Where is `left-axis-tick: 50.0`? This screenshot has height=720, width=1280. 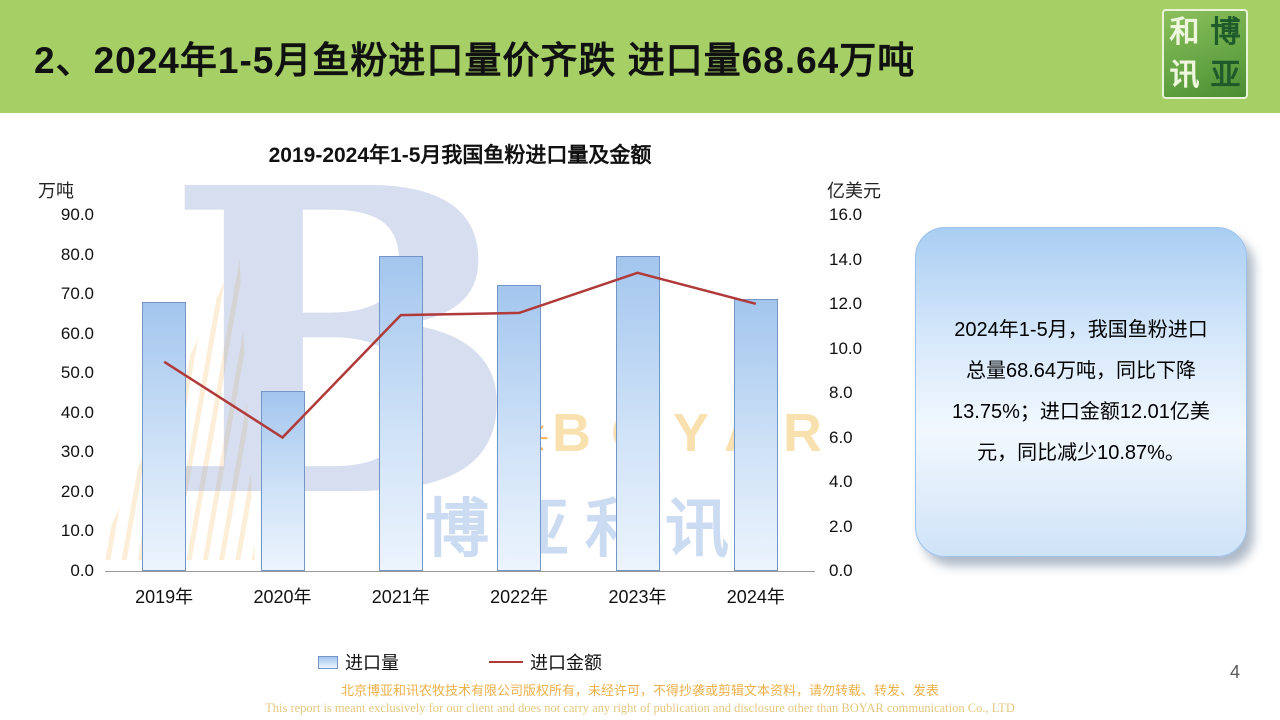 left-axis-tick: 50.0 is located at coordinates (77, 373).